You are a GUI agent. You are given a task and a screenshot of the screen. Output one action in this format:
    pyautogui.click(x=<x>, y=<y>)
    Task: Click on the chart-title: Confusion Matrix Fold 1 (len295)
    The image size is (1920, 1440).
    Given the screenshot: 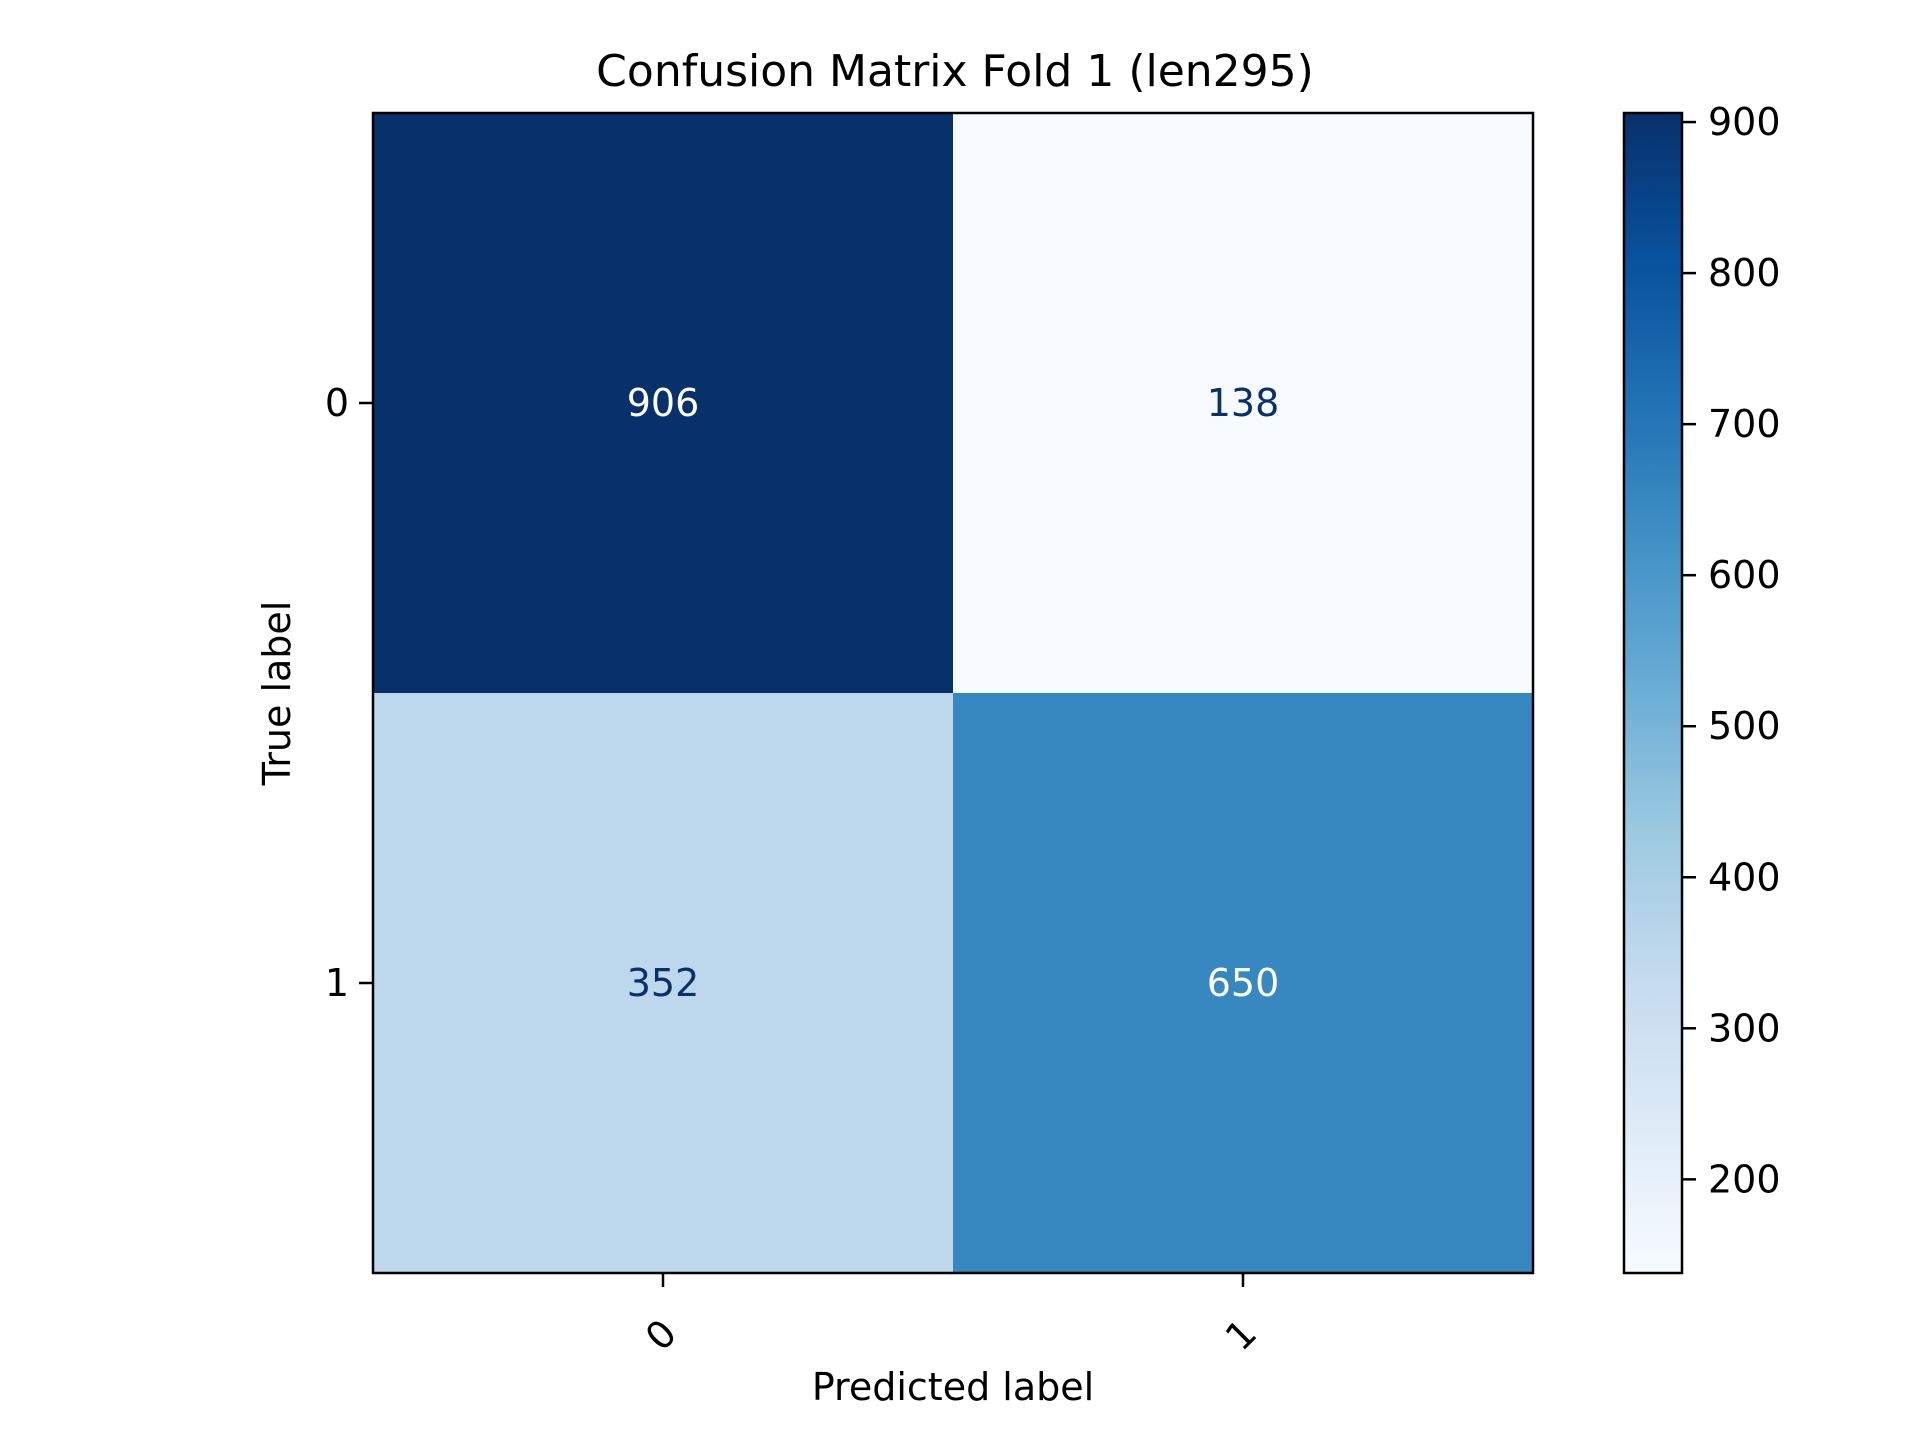 What is the action you would take?
    pyautogui.click(x=955, y=71)
    